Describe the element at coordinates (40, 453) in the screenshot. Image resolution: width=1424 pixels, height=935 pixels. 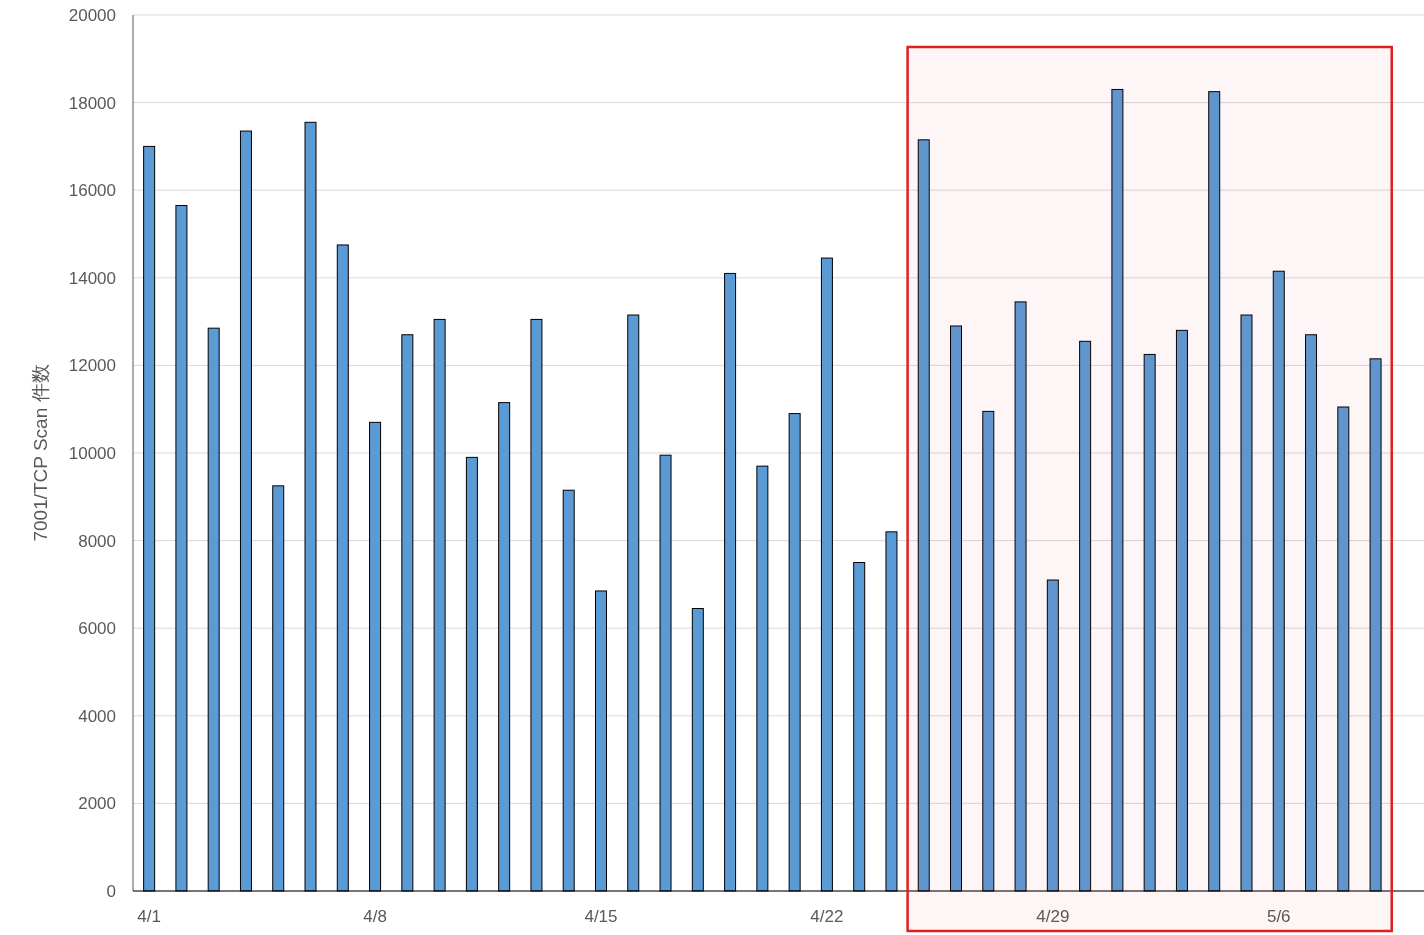
I see `y-axis-title: 7001/TCP Scan 件数` at that location.